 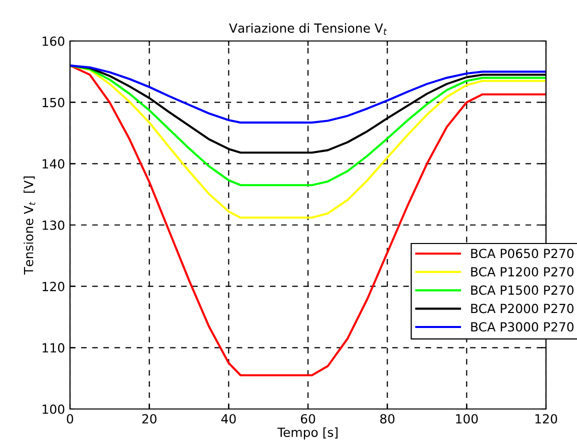 I want to click on legend-label: BCA P3000 P270, so click(x=522, y=327).